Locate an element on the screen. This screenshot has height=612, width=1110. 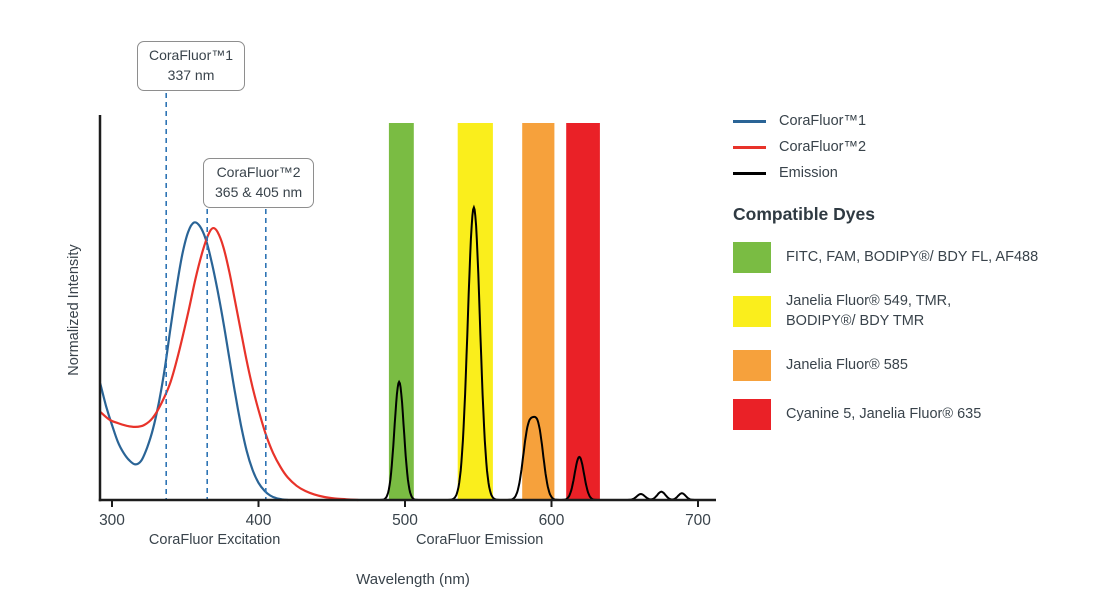
band-cy5-jf635 is located at coordinates (583, 311).